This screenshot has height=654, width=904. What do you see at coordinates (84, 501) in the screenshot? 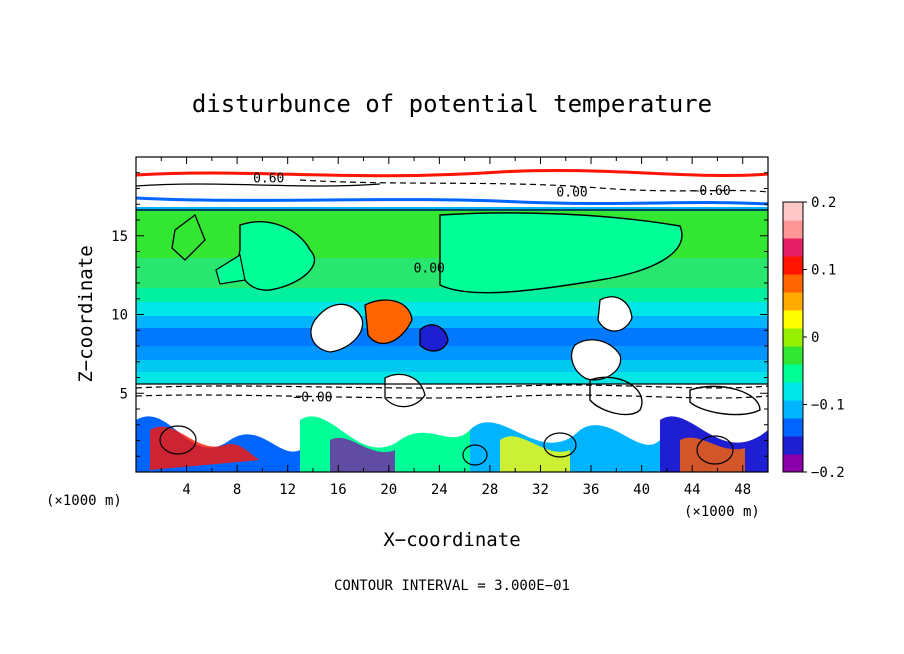
I see `x-unit-left: (×1000 m)` at bounding box center [84, 501].